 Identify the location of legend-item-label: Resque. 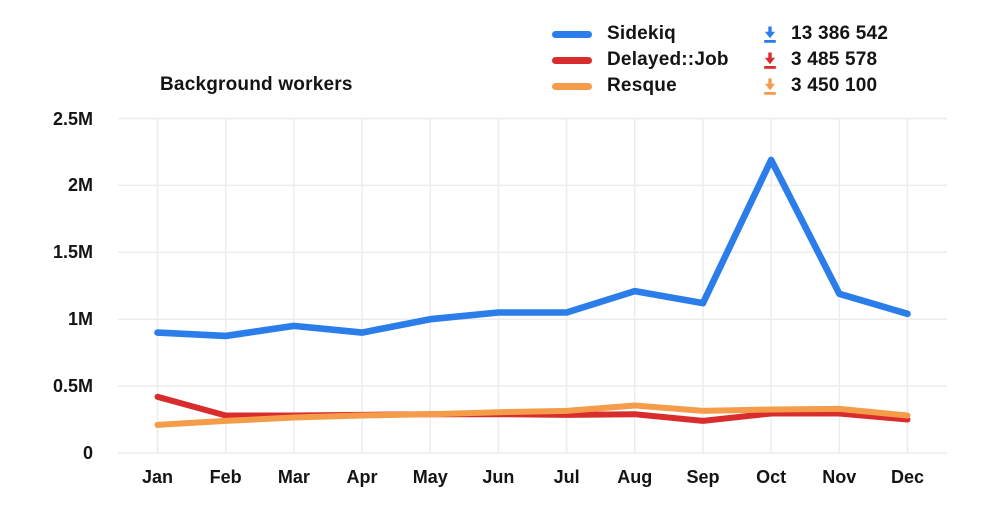
(642, 85).